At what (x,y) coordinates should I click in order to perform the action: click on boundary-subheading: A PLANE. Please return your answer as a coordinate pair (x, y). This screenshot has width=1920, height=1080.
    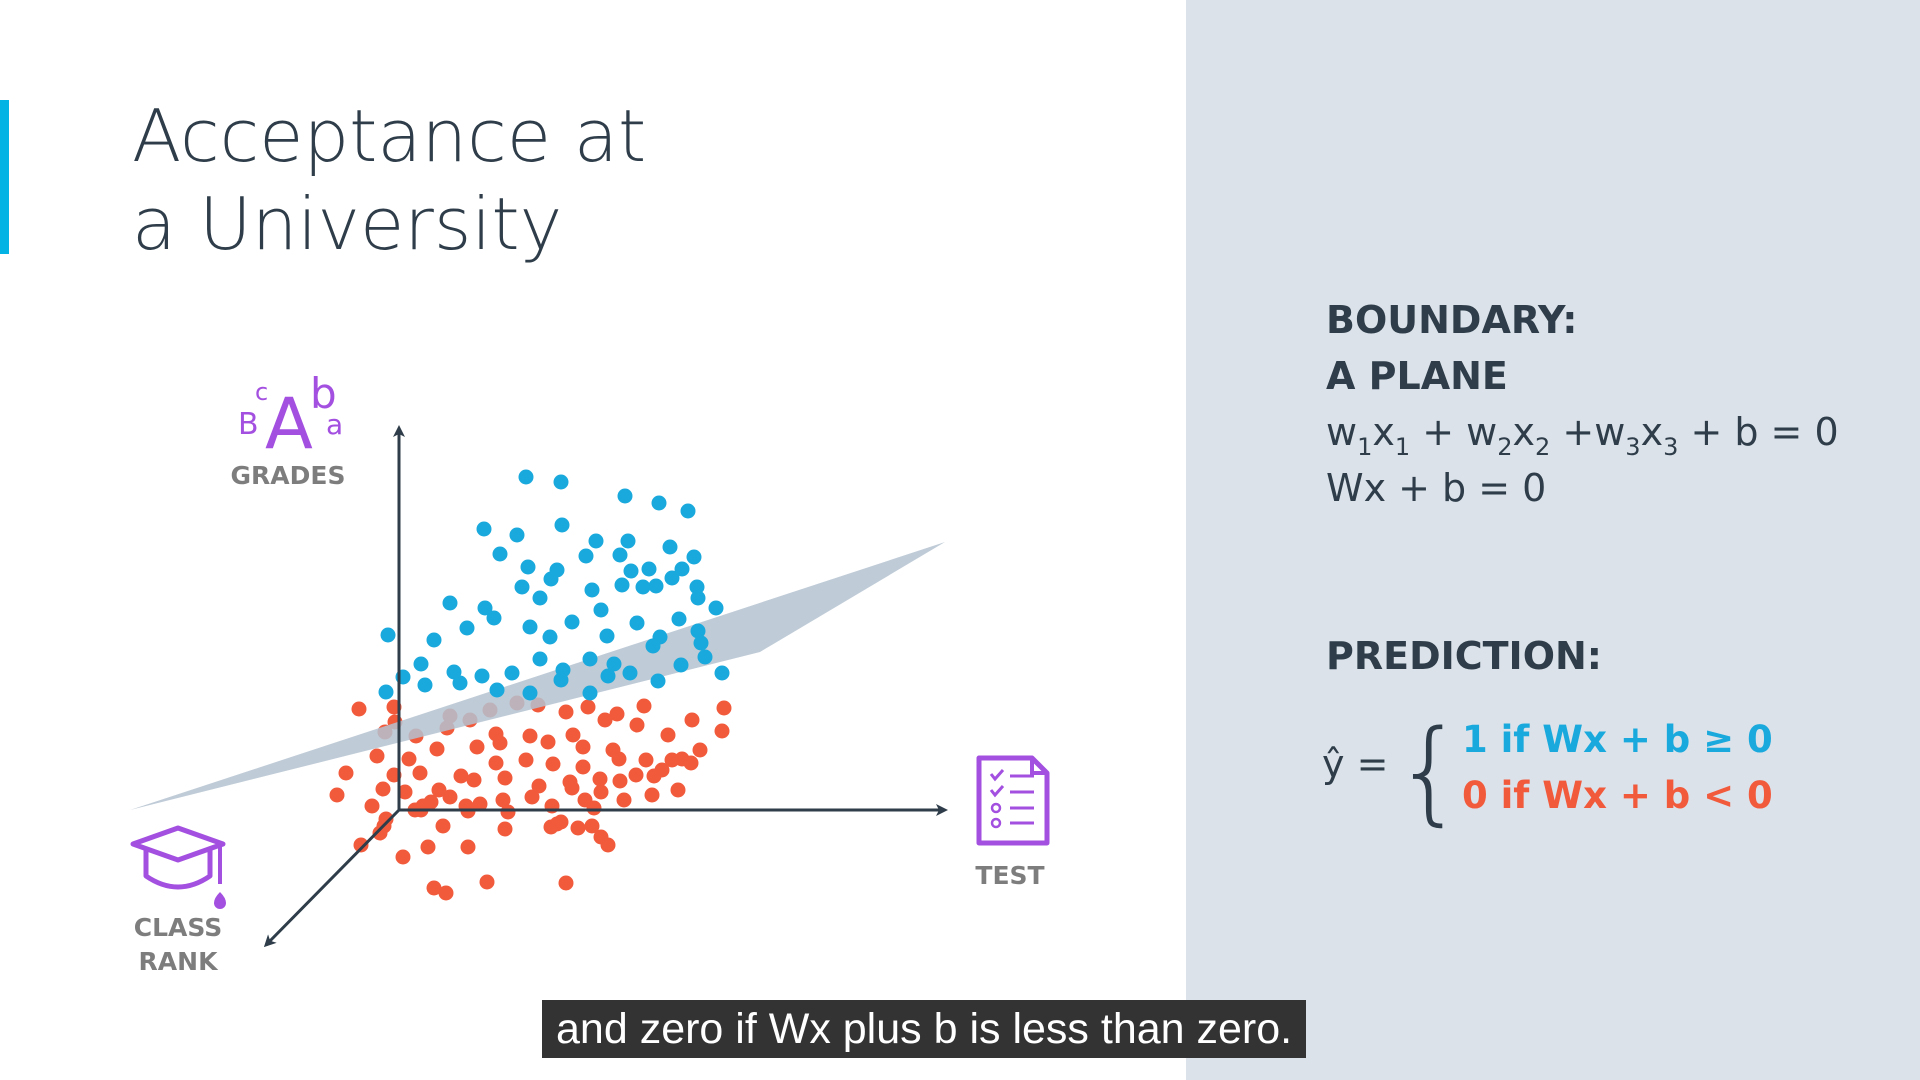
    Looking at the image, I should click on (1417, 376).